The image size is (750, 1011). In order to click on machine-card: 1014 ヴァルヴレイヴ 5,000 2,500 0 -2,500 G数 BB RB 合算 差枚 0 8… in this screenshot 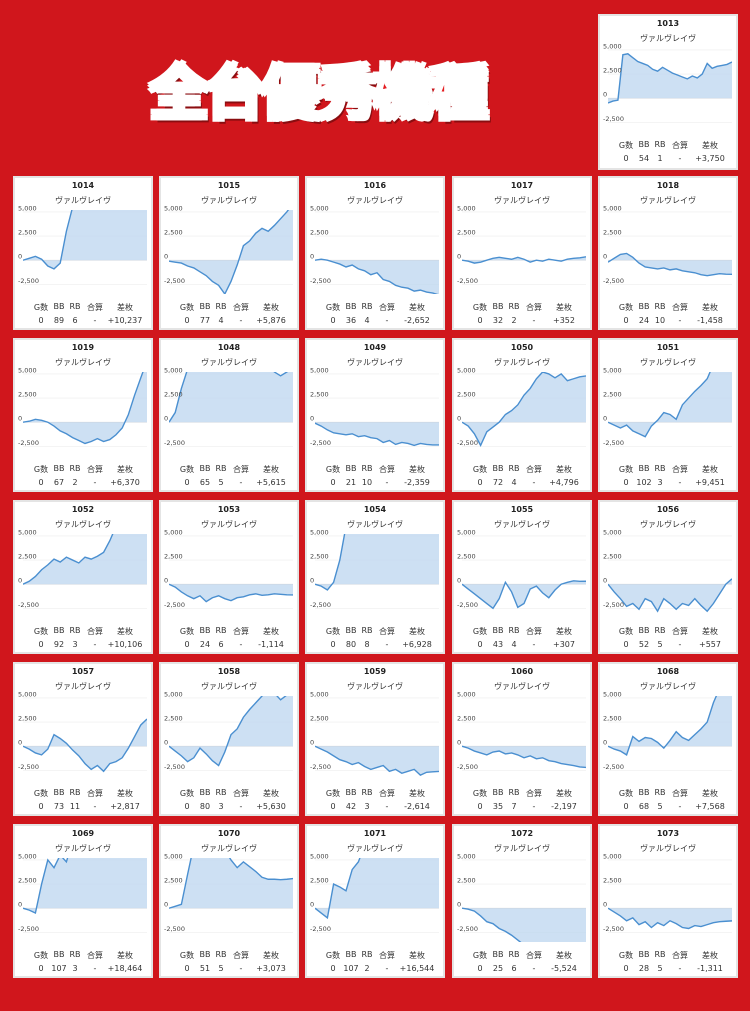, I will do `click(83, 253)`.